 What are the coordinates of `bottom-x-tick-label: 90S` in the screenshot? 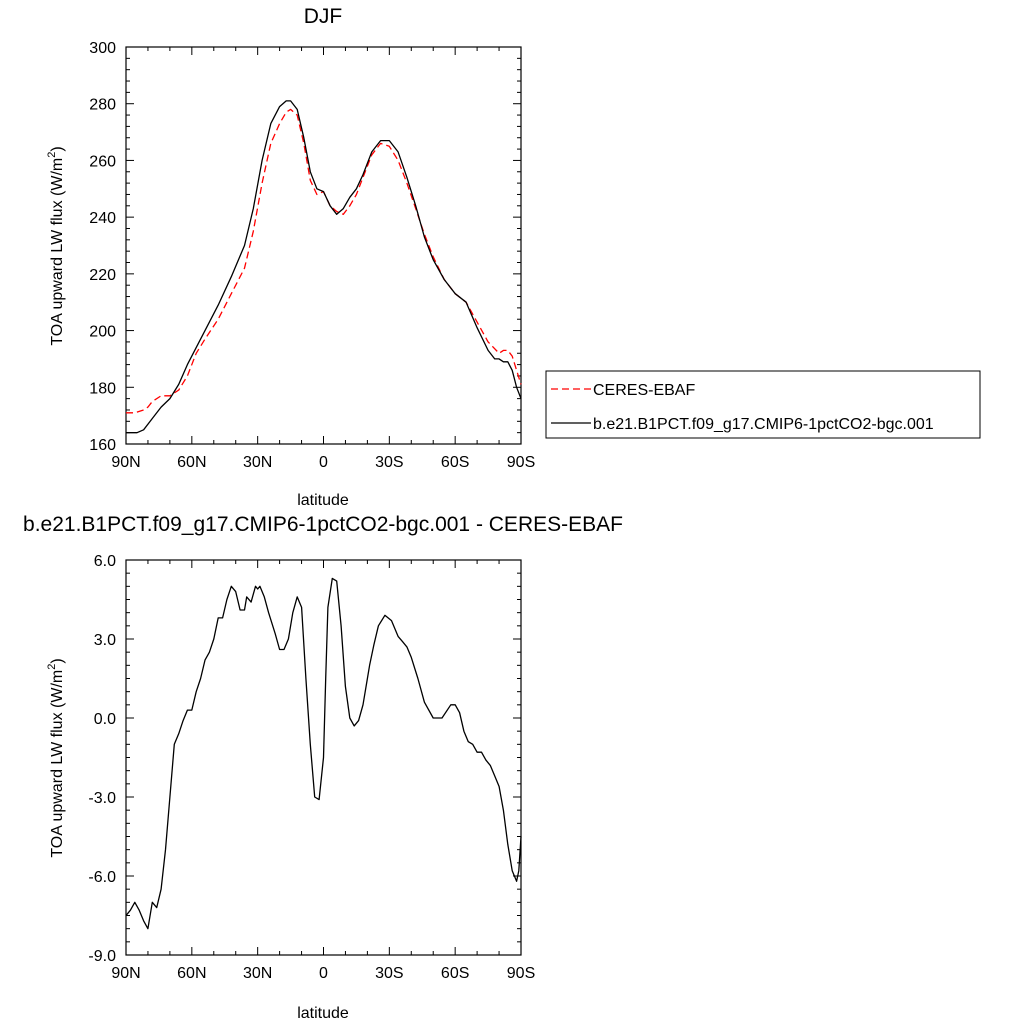 It's located at (521, 973).